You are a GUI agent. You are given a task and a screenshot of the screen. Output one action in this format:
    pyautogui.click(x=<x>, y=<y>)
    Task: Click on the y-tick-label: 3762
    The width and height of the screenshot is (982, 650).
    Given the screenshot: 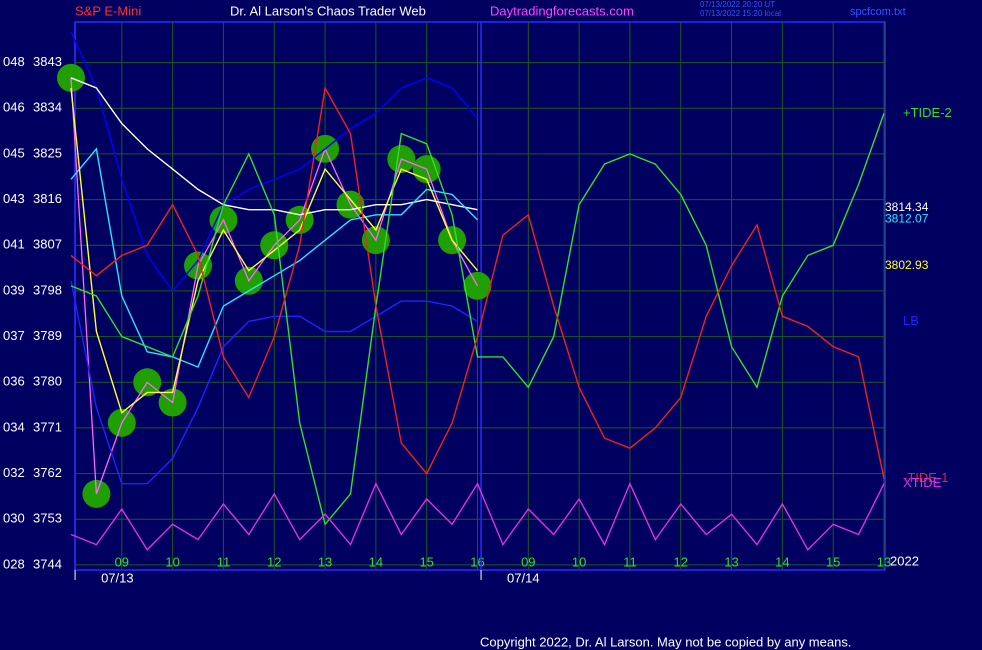 What is the action you would take?
    pyautogui.click(x=47, y=472)
    